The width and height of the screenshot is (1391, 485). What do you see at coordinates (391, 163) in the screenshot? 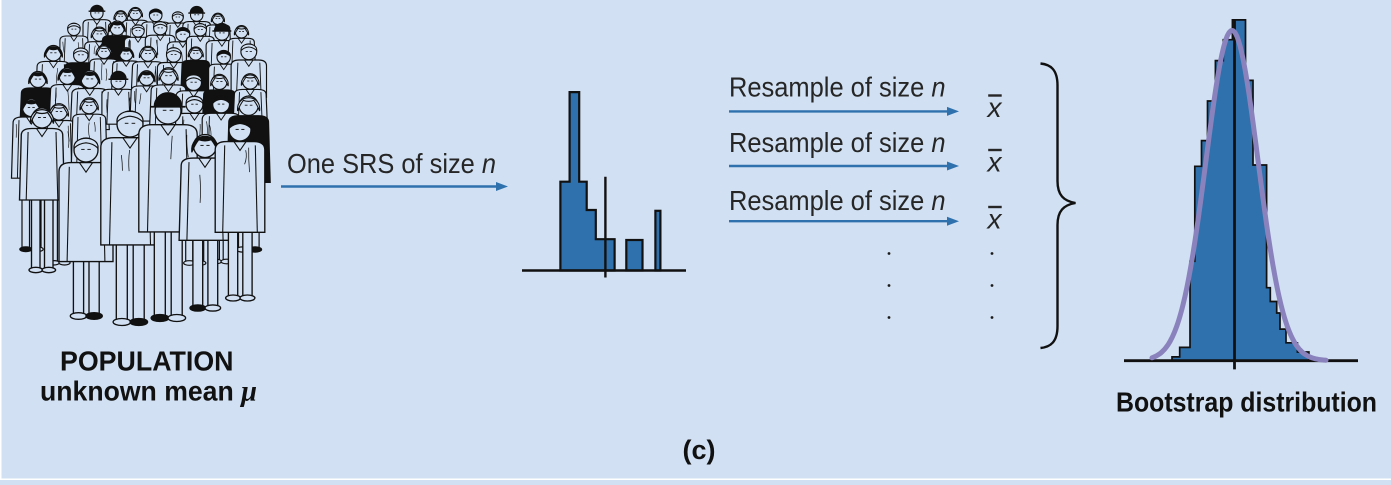
I see `svg-text: One SRS of size n` at bounding box center [391, 163].